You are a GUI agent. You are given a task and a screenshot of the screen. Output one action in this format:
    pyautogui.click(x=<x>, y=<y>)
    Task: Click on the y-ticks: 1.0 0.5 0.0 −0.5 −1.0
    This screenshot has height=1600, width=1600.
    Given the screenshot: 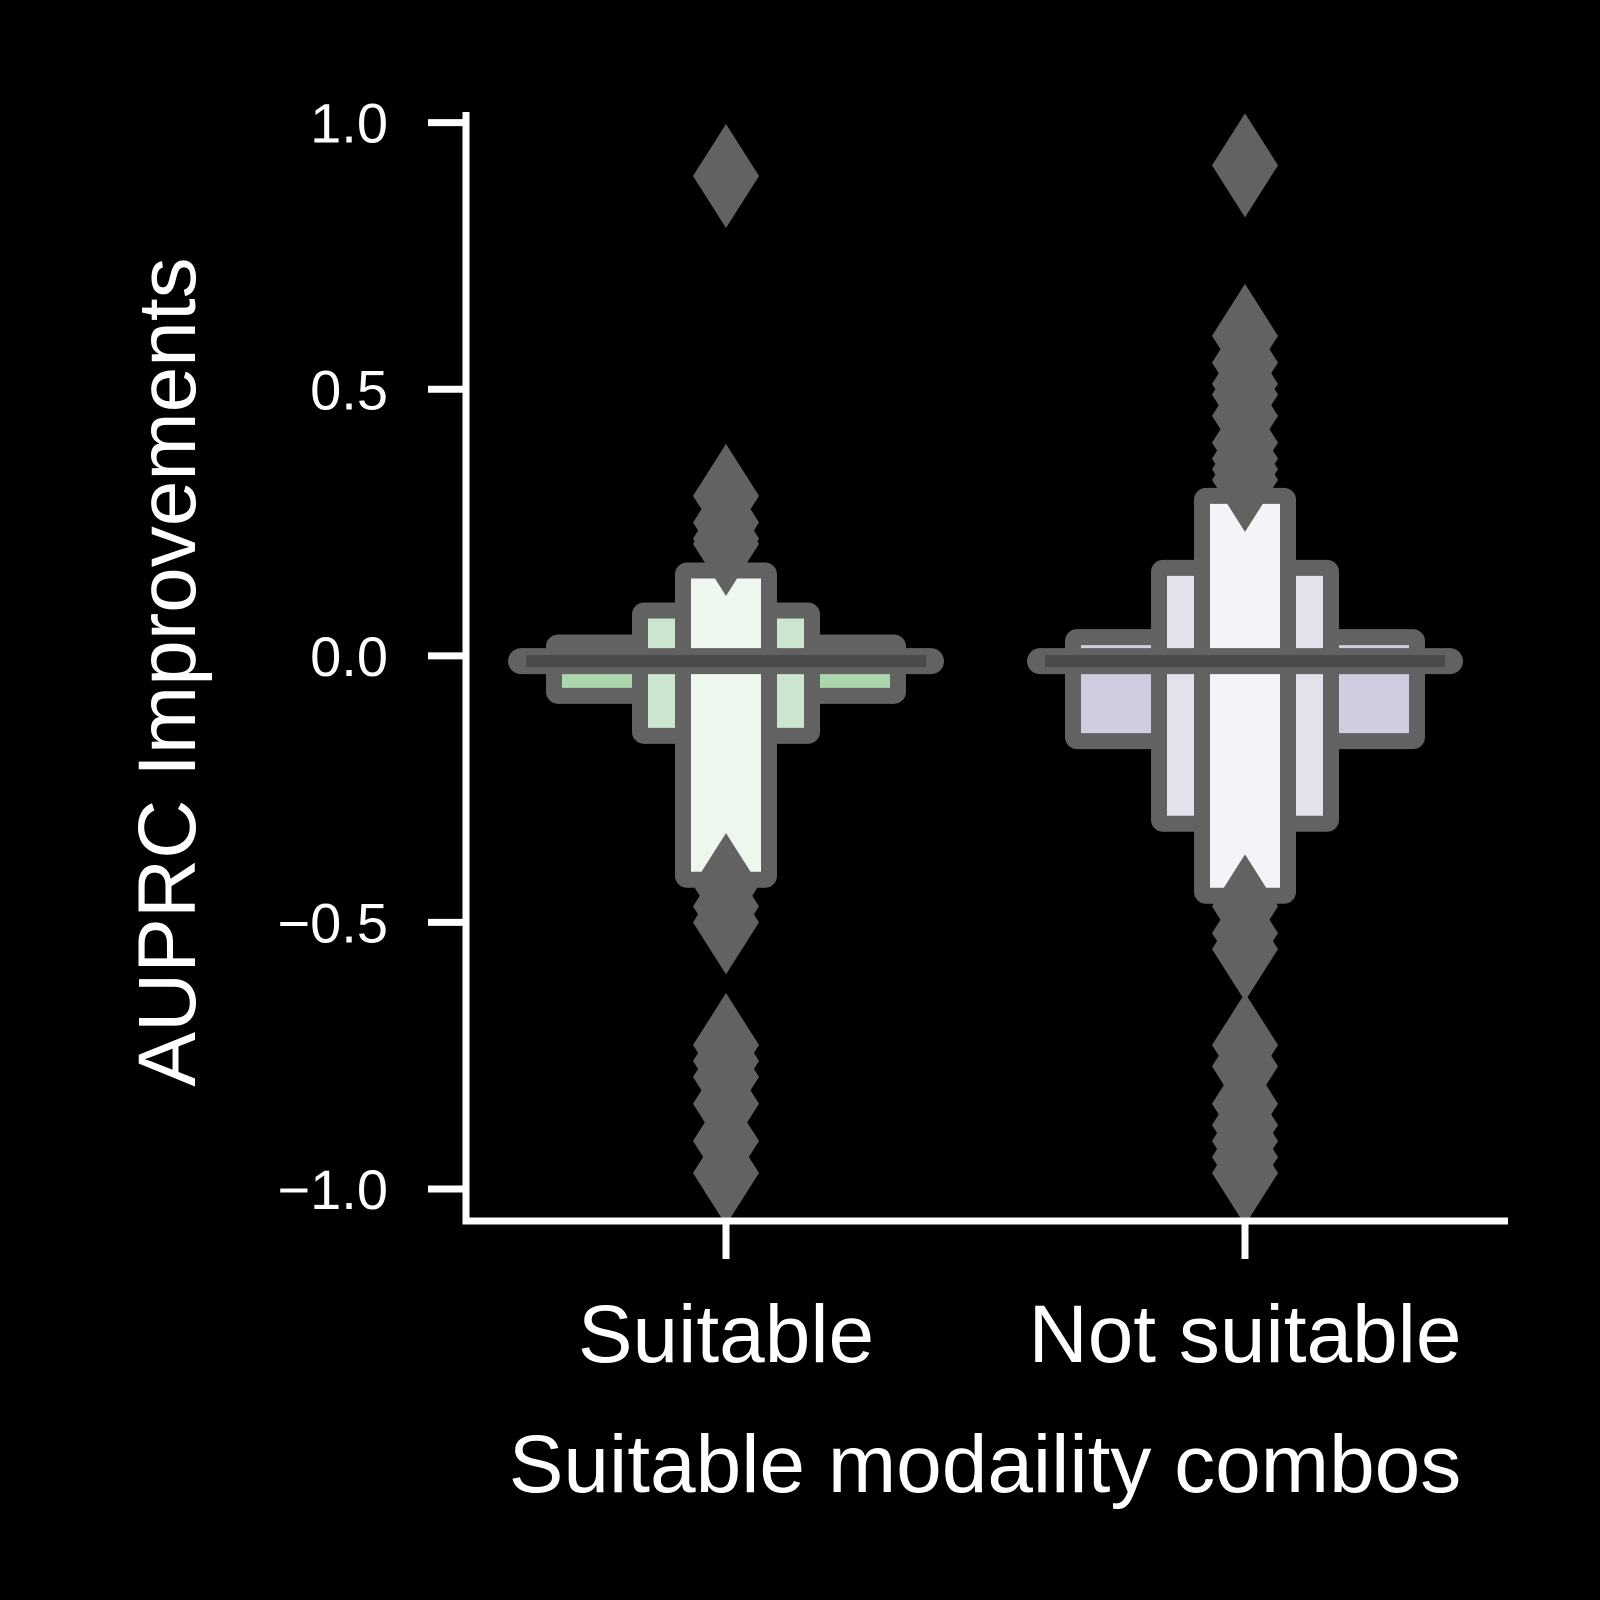 What is the action you would take?
    pyautogui.click(x=371, y=656)
    